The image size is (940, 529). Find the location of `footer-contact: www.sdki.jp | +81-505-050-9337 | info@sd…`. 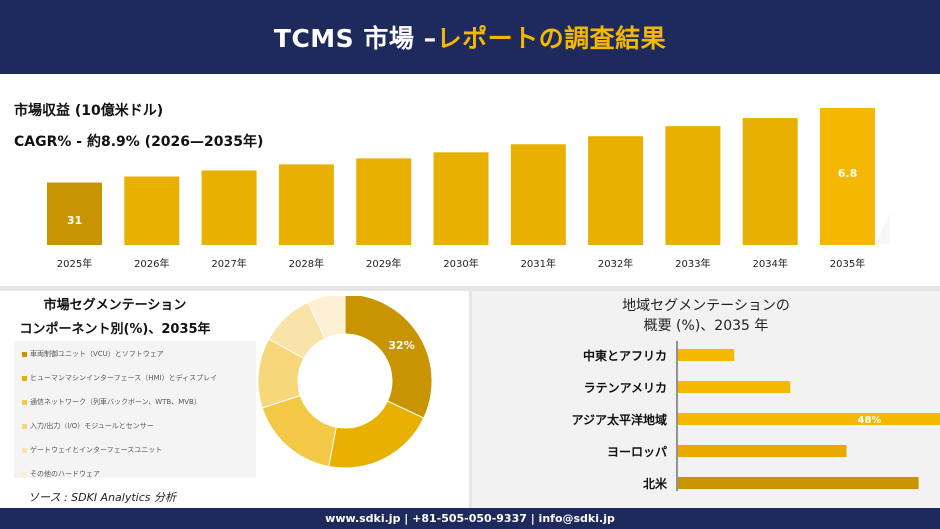

footer-contact: www.sdki.jp | +81-505-050-9337 | info@sd… is located at coordinates (470, 518).